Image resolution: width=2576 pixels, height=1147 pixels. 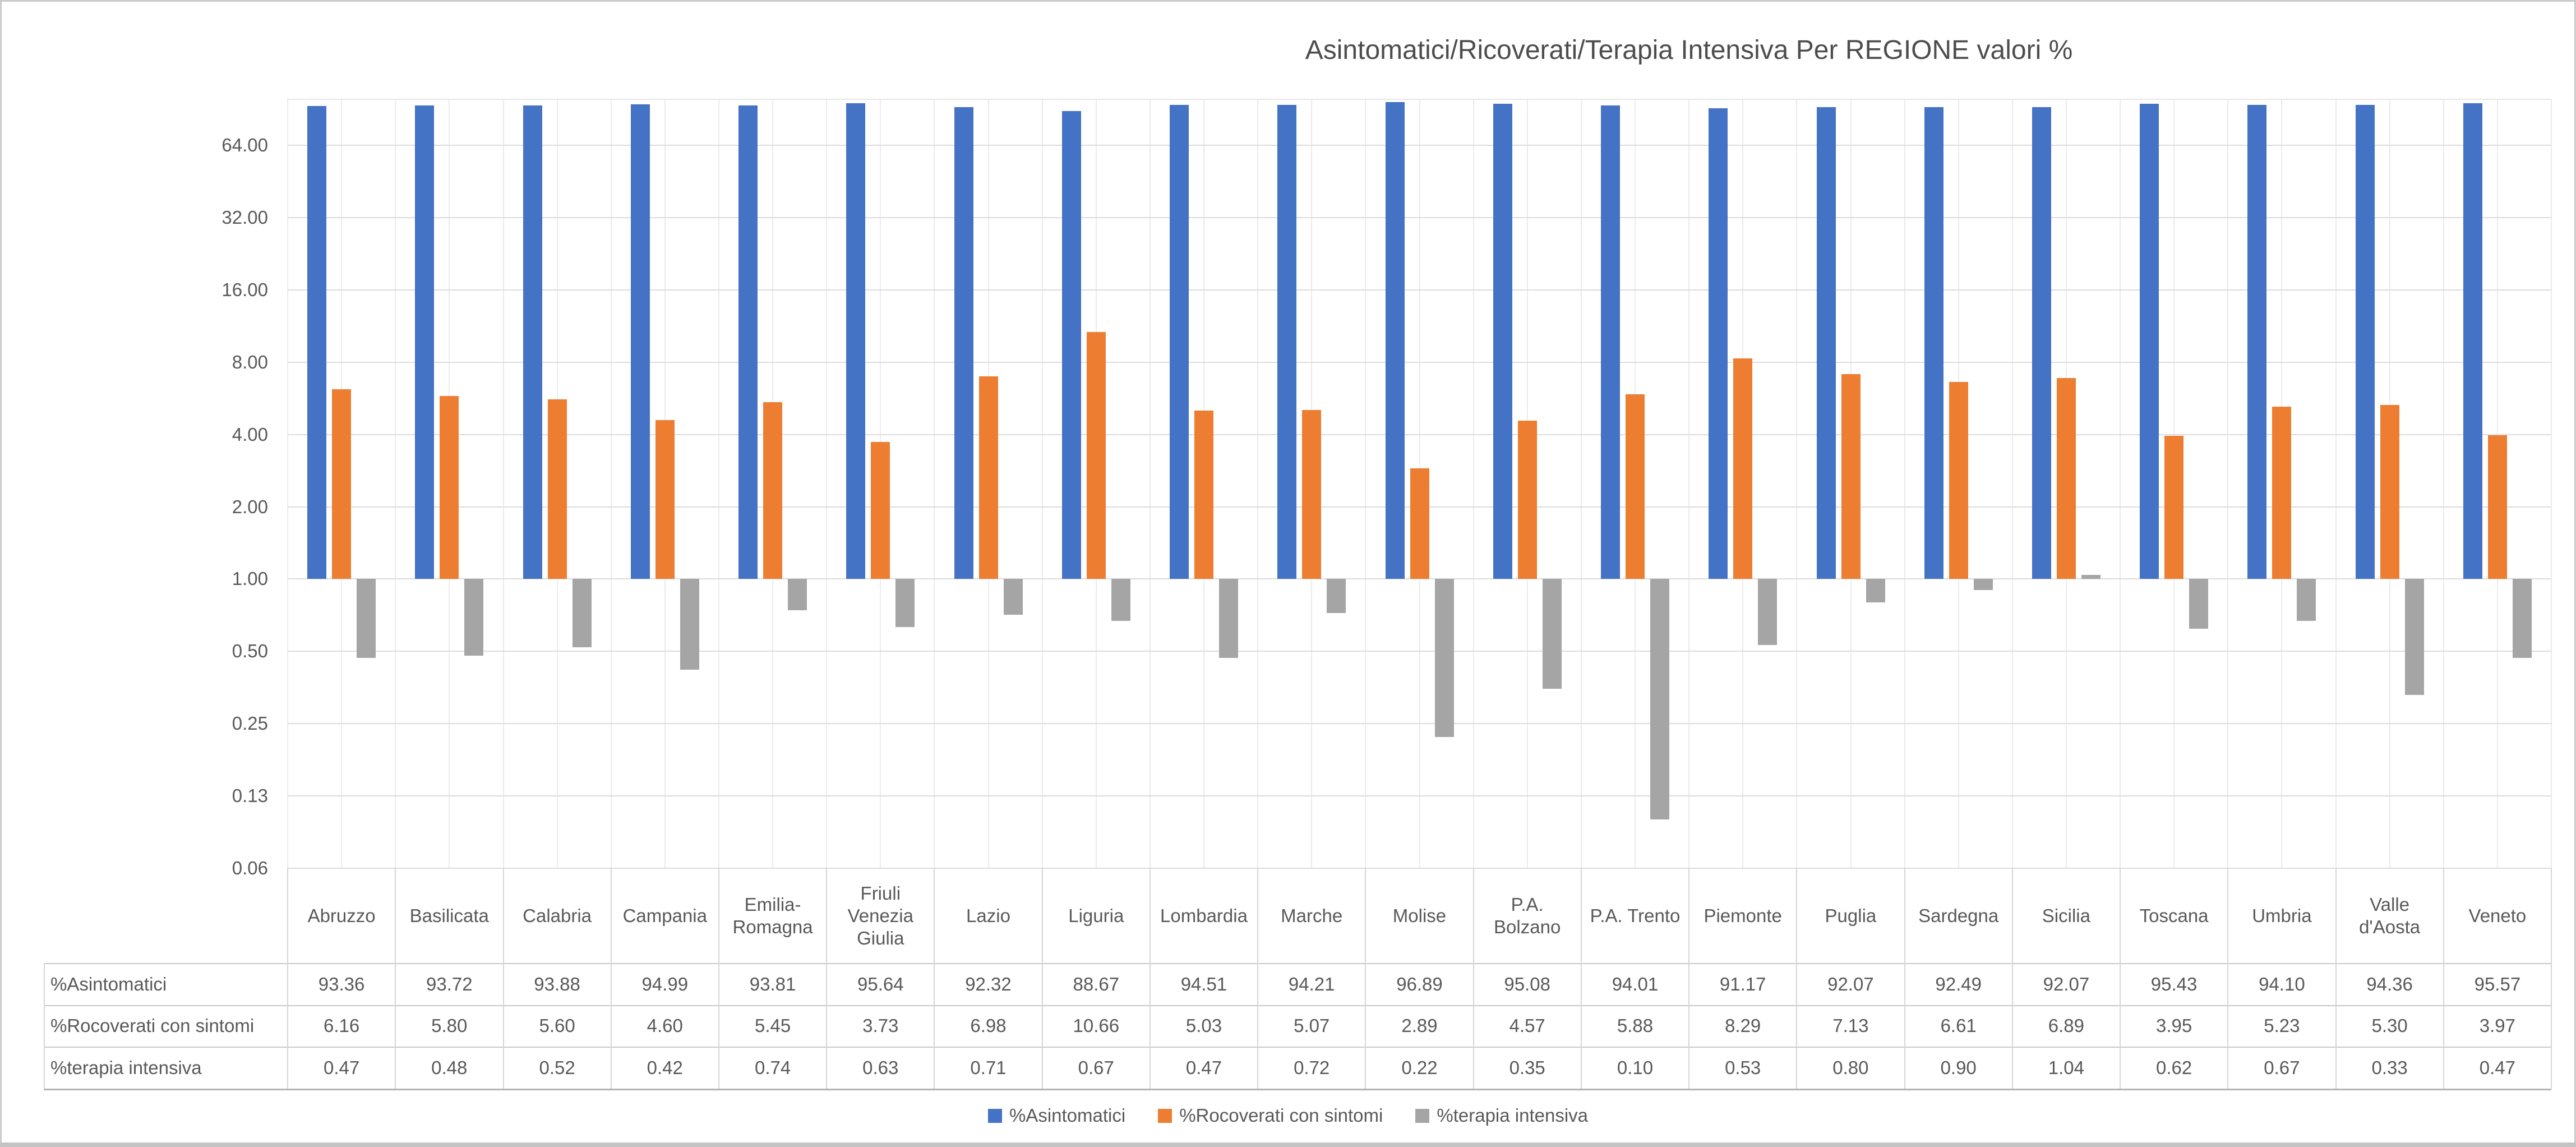 I want to click on table-cell-asintomatici-liguria: 88.67, so click(x=1096, y=983).